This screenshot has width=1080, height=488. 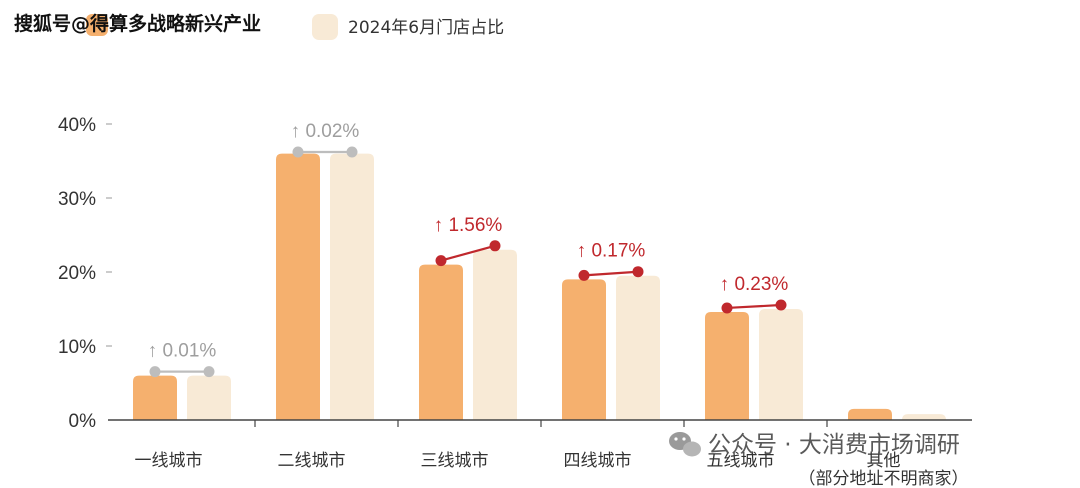 I want to click on legend-label-series-2: 2024年6月门店占比, so click(x=426, y=28).